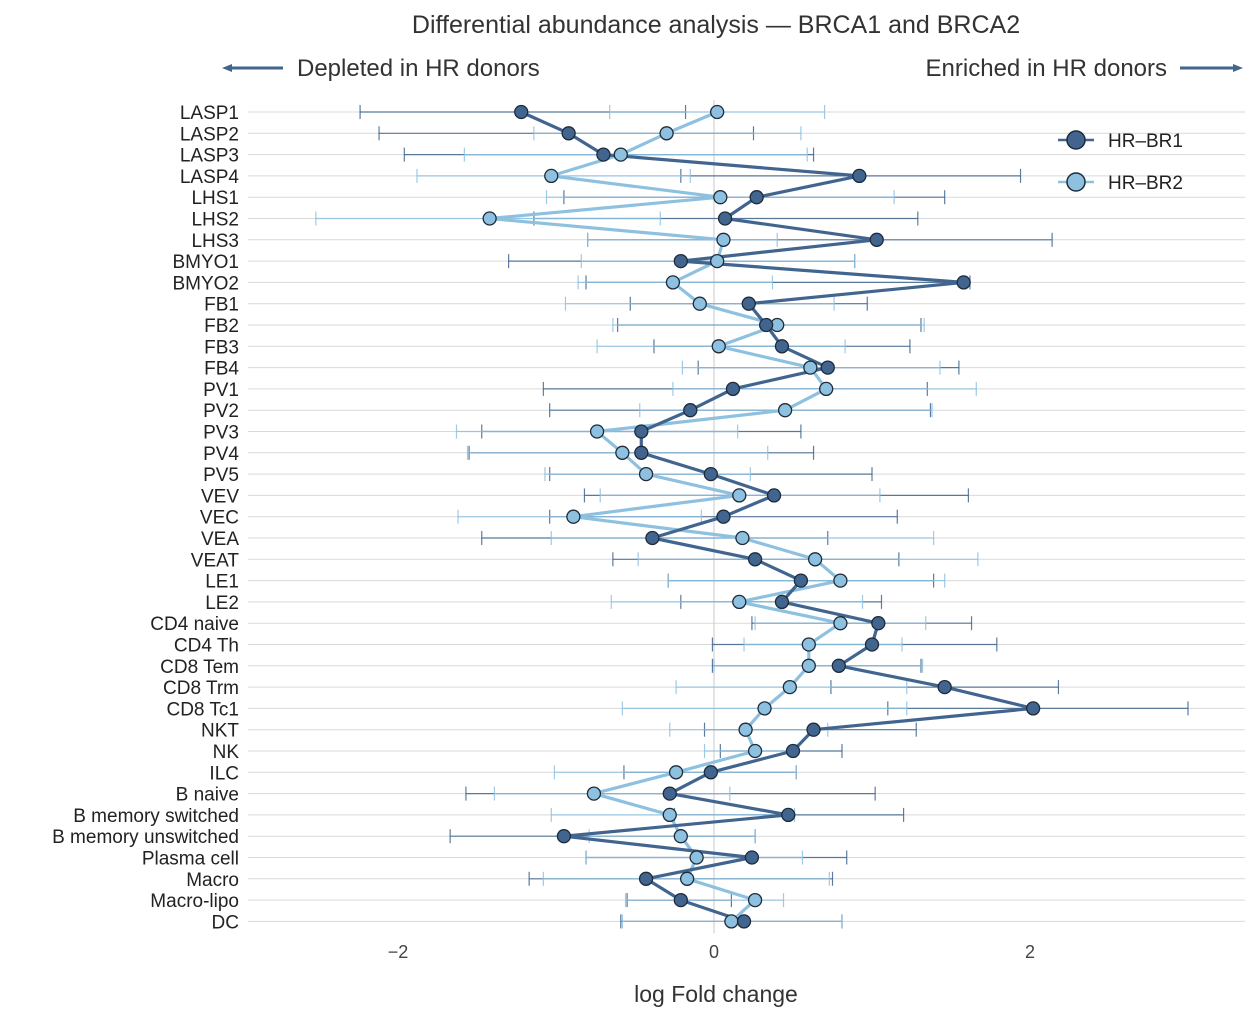 Image resolution: width=1253 pixels, height=1016 pixels. Describe the element at coordinates (1145, 183) in the screenshot. I see `legend-label: HR–BR2` at that location.